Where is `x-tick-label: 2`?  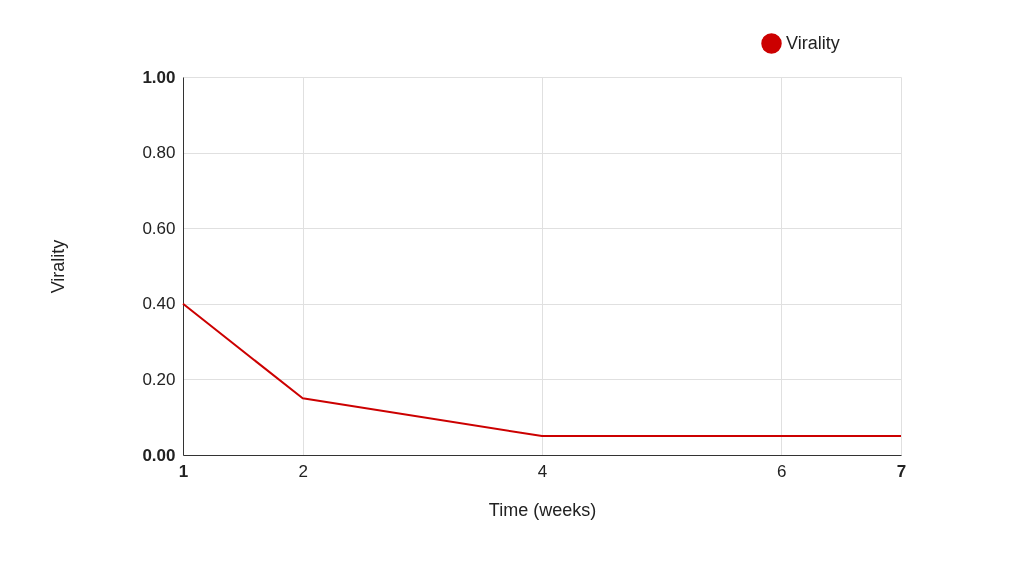 x-tick-label: 2 is located at coordinates (303, 471).